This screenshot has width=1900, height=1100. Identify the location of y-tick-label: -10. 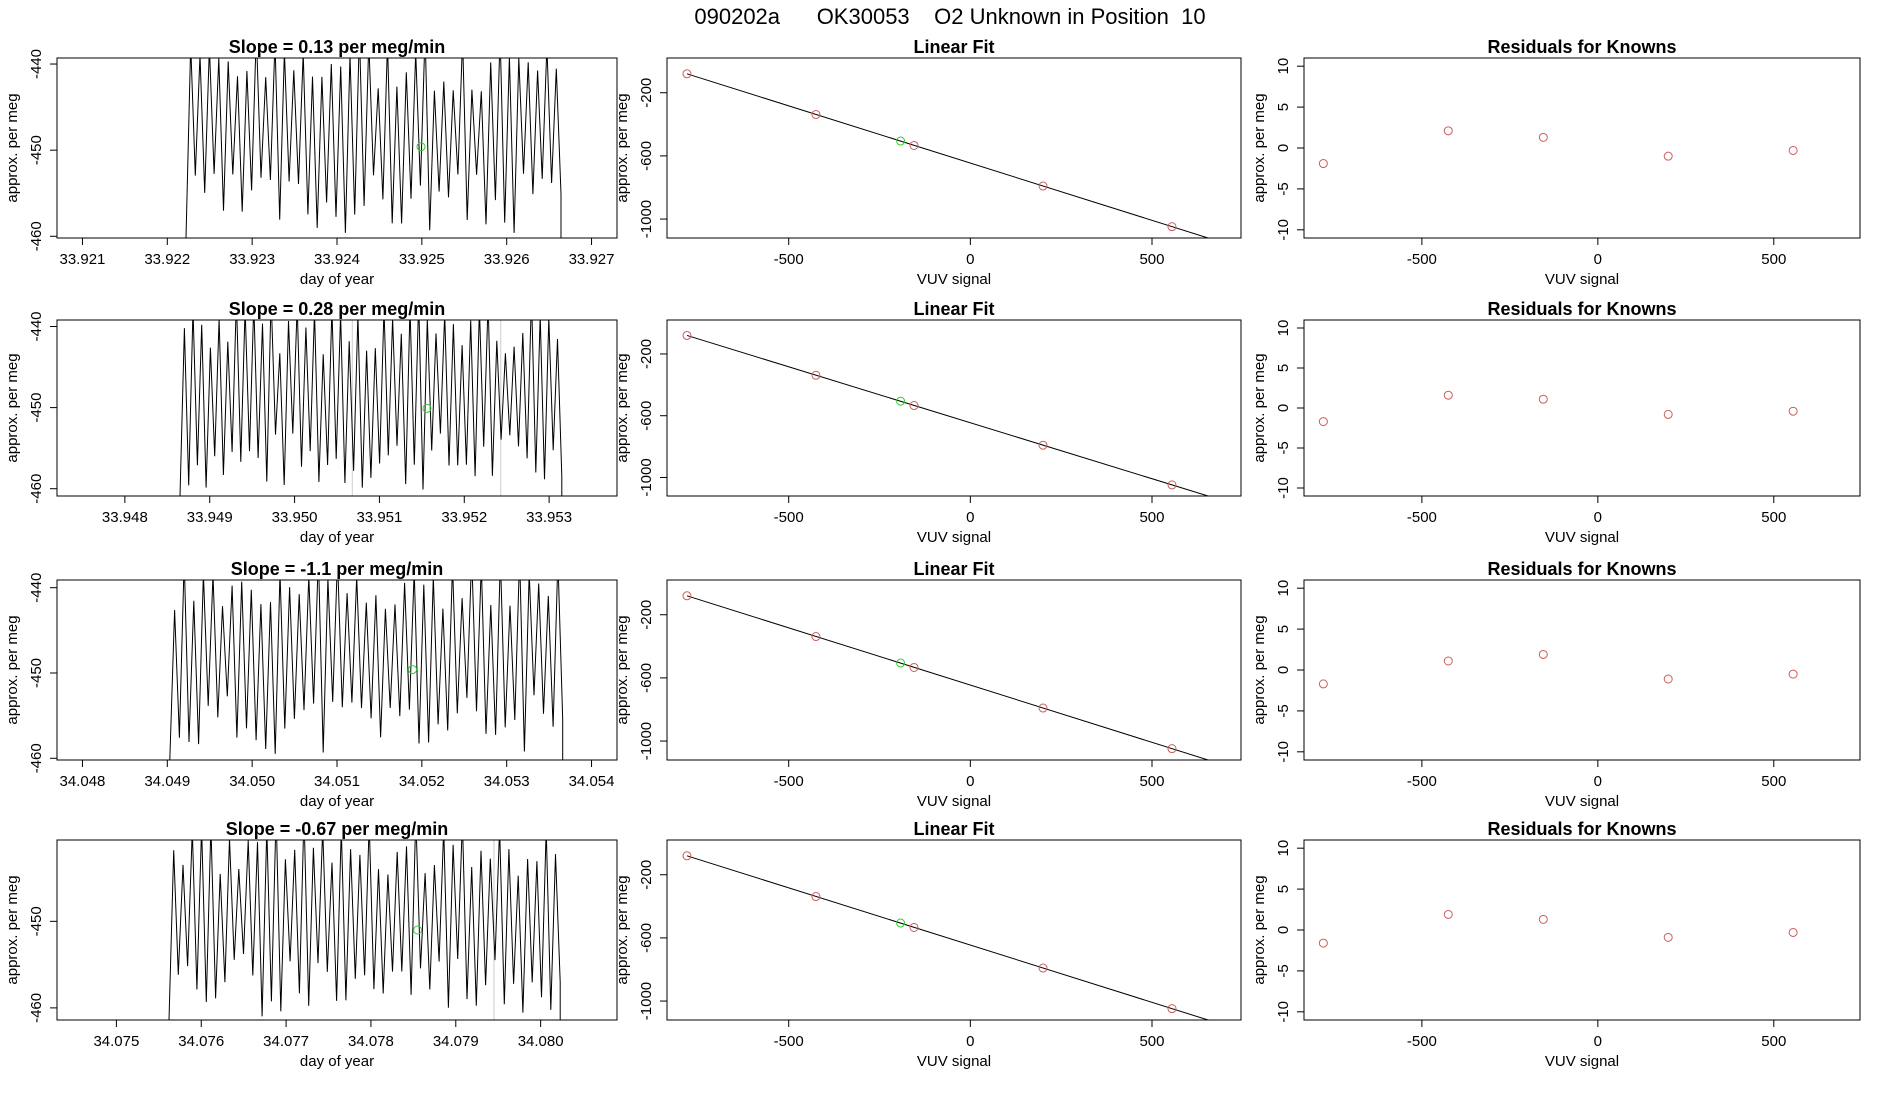
(1283, 1012).